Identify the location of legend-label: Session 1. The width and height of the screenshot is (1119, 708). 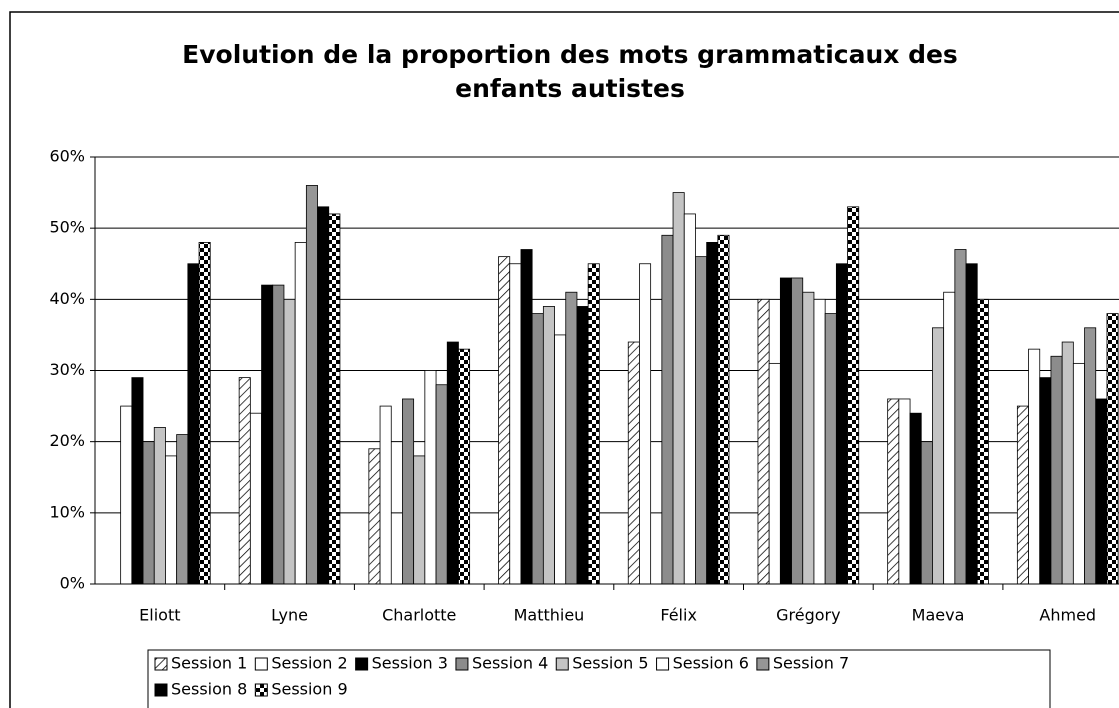
(209, 663).